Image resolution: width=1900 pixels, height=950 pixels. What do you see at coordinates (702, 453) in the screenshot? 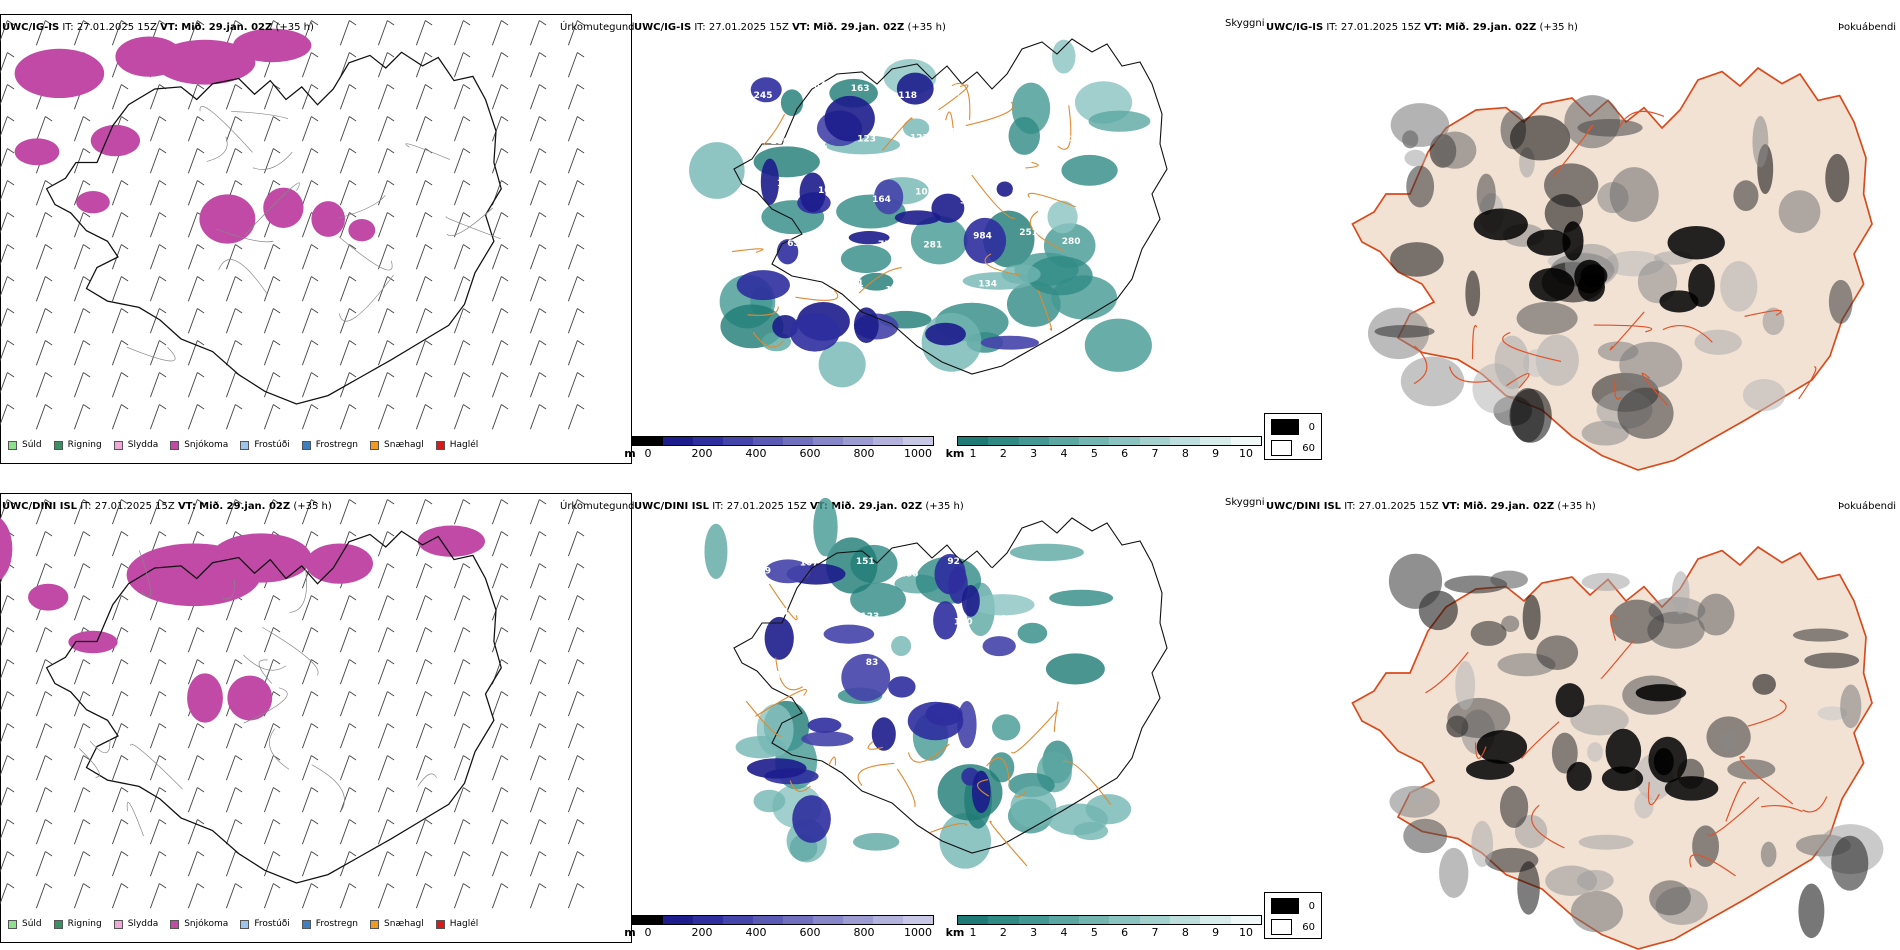
I see `colorbar-tick: 200` at bounding box center [702, 453].